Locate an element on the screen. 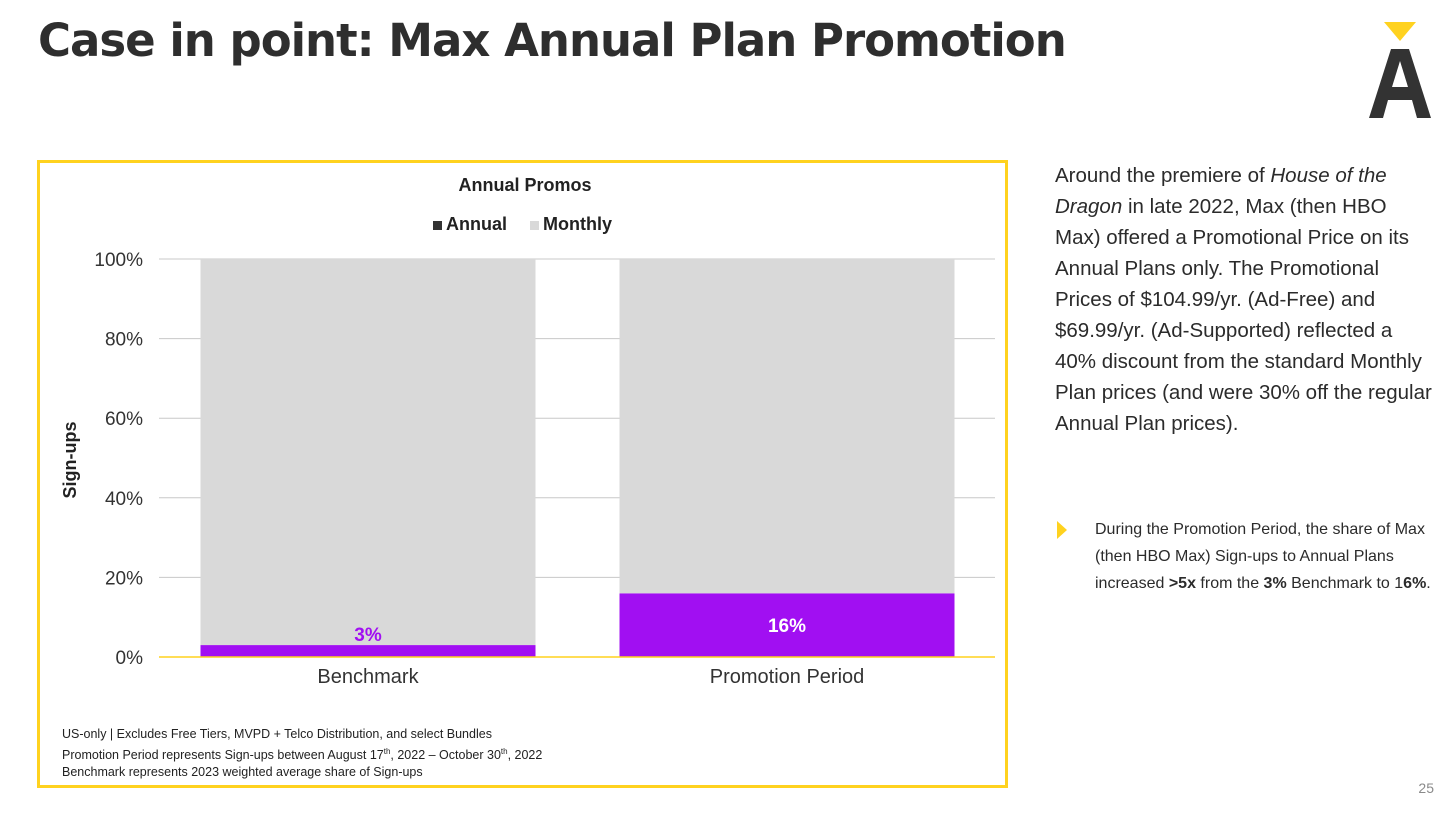 The image size is (1456, 815). bar-monthly-promotion-period is located at coordinates (787, 426).